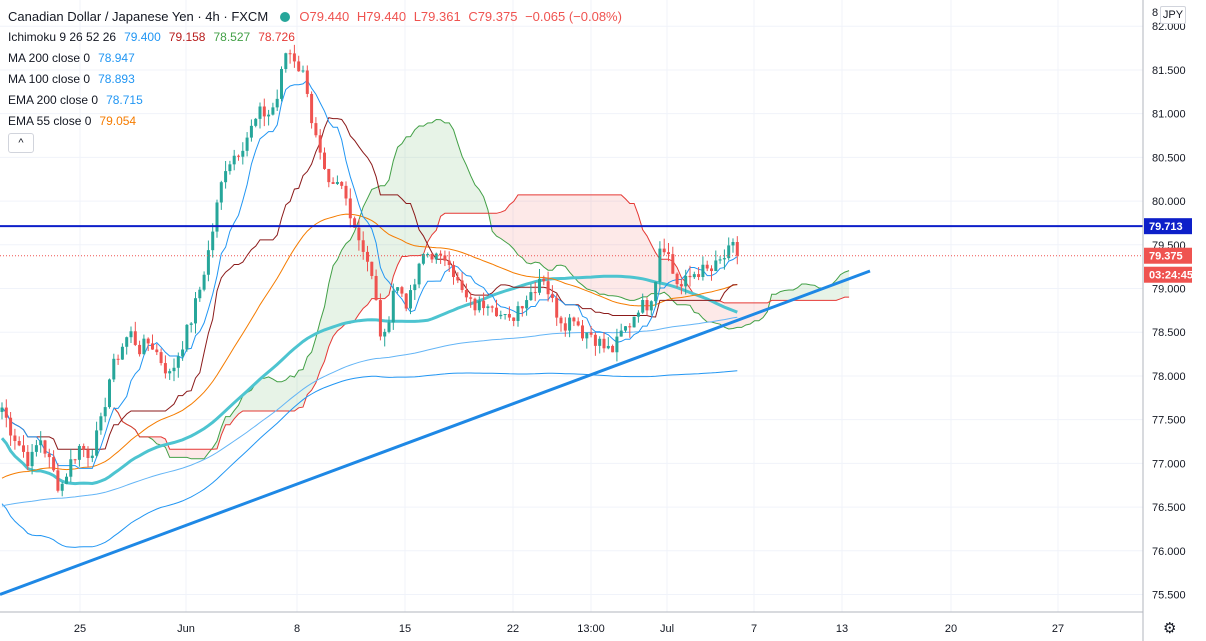  What do you see at coordinates (317, 58) in the screenshot?
I see `indicator-row: MA 200 close 0 78.947` at bounding box center [317, 58].